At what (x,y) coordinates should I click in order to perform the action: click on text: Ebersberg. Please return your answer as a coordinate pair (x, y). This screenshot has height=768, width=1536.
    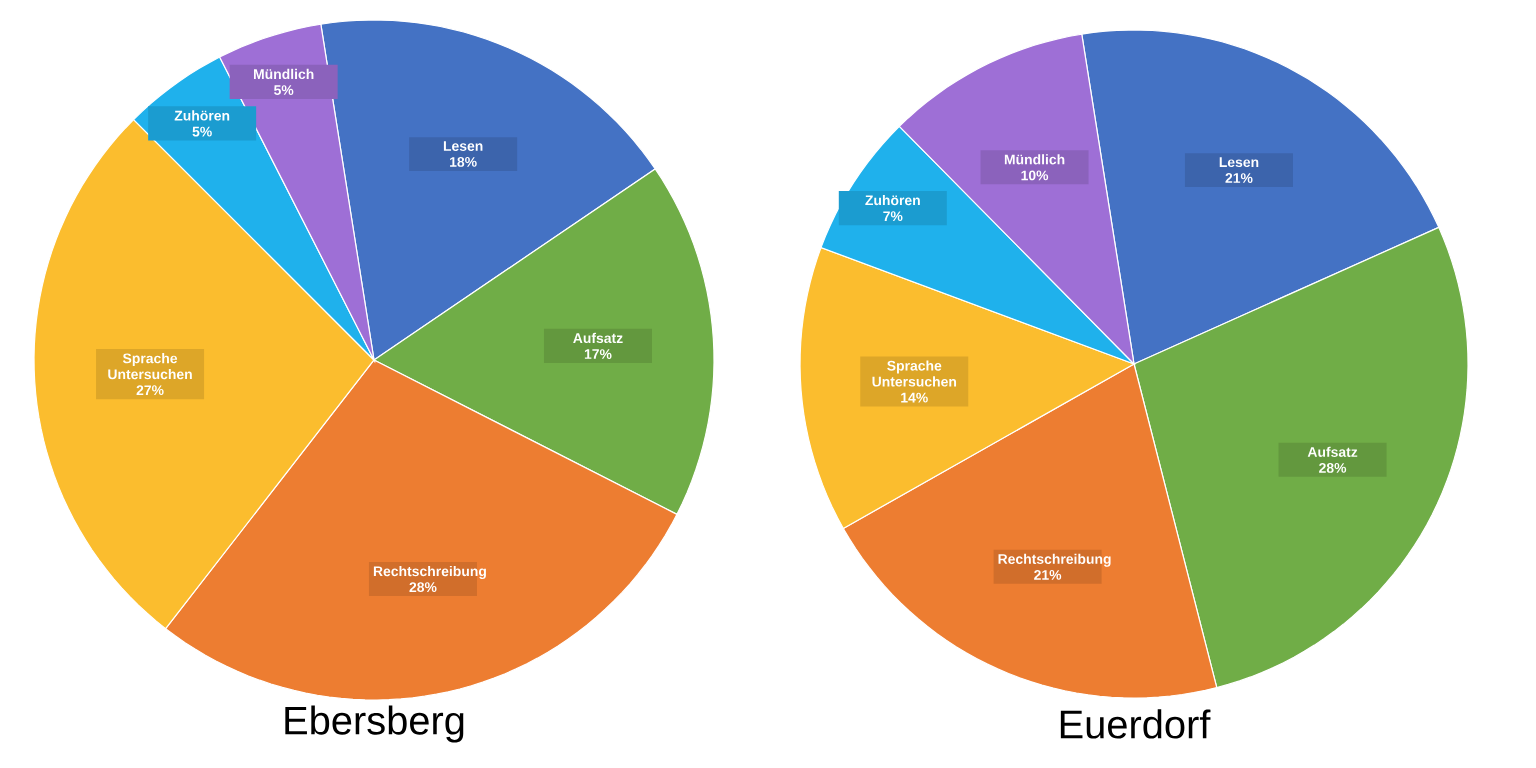
    Looking at the image, I should click on (374, 724).